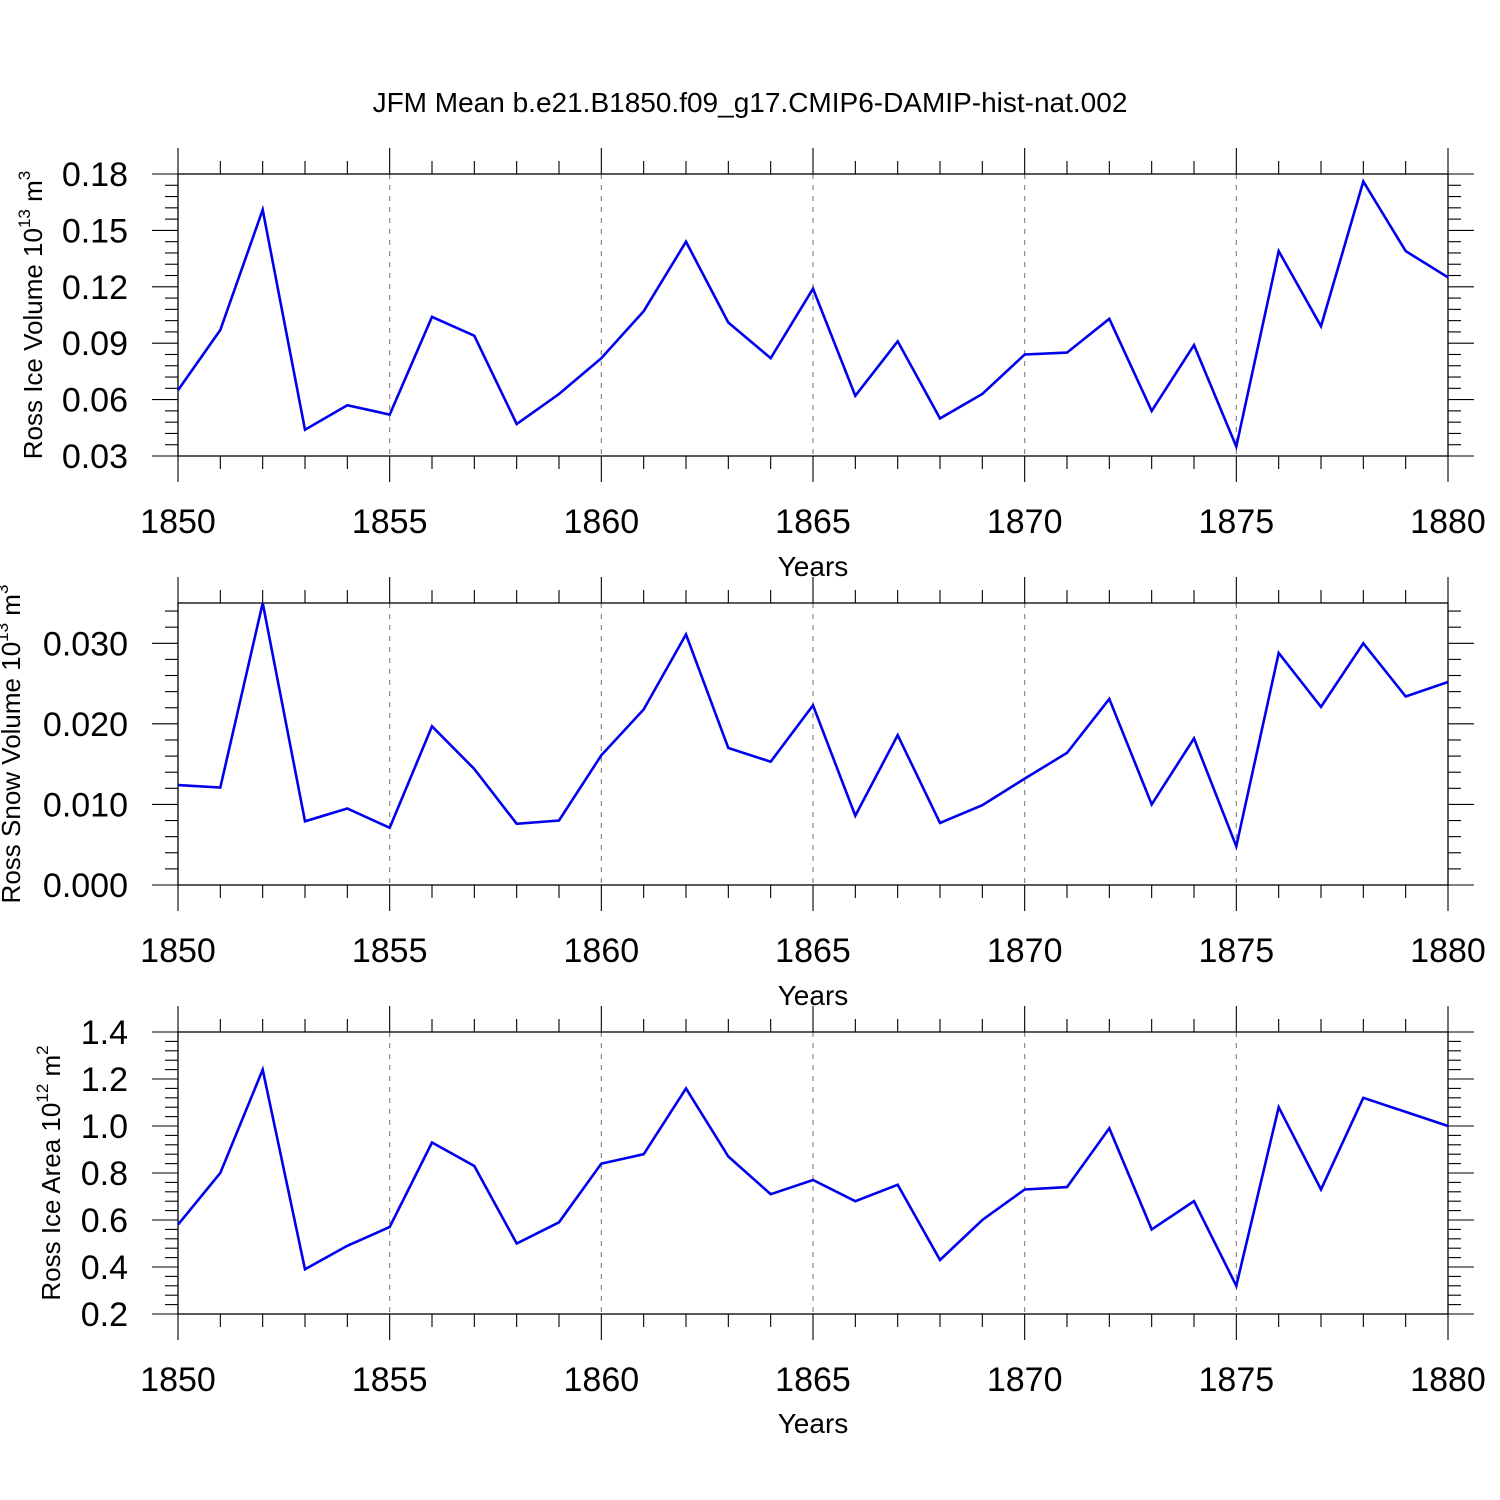 The image size is (1500, 1500). I want to click on y-tick-label: 0.8, so click(104, 1174).